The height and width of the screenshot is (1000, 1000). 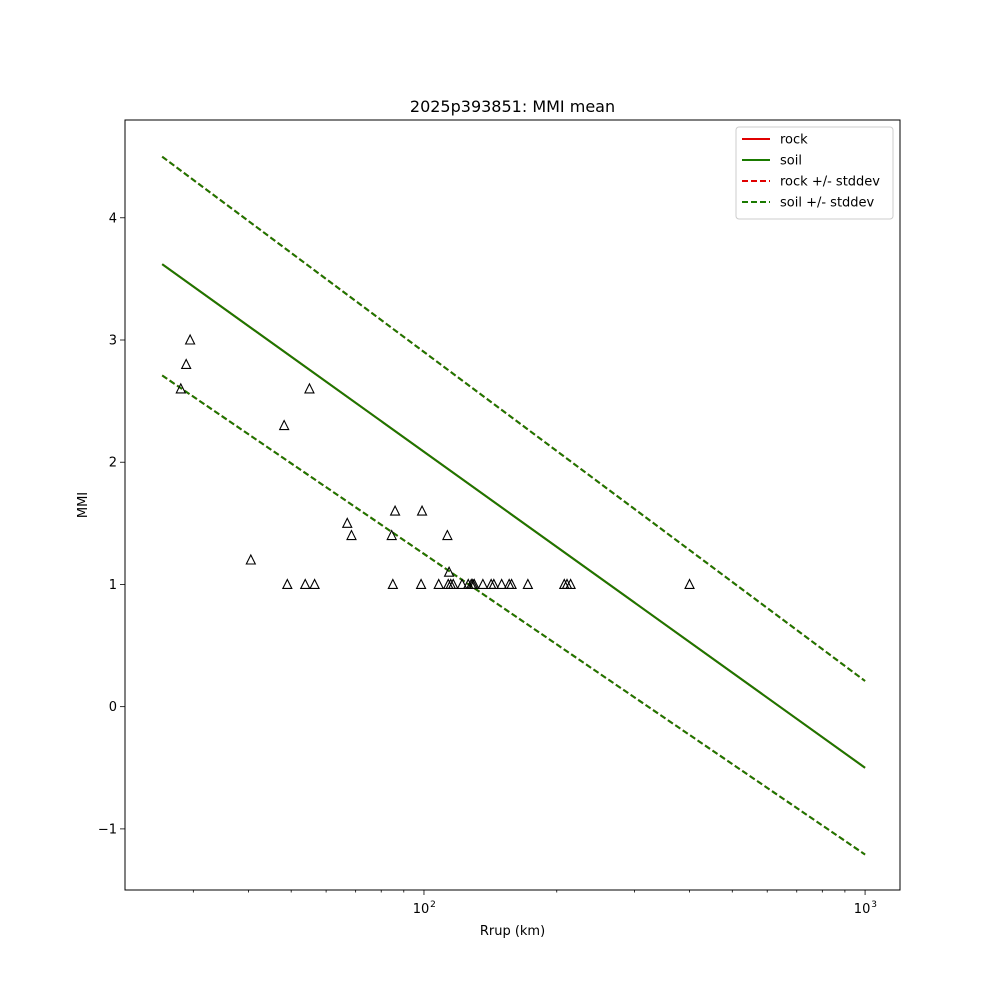 I want to click on x-tick-exponent: 3, so click(x=874, y=905).